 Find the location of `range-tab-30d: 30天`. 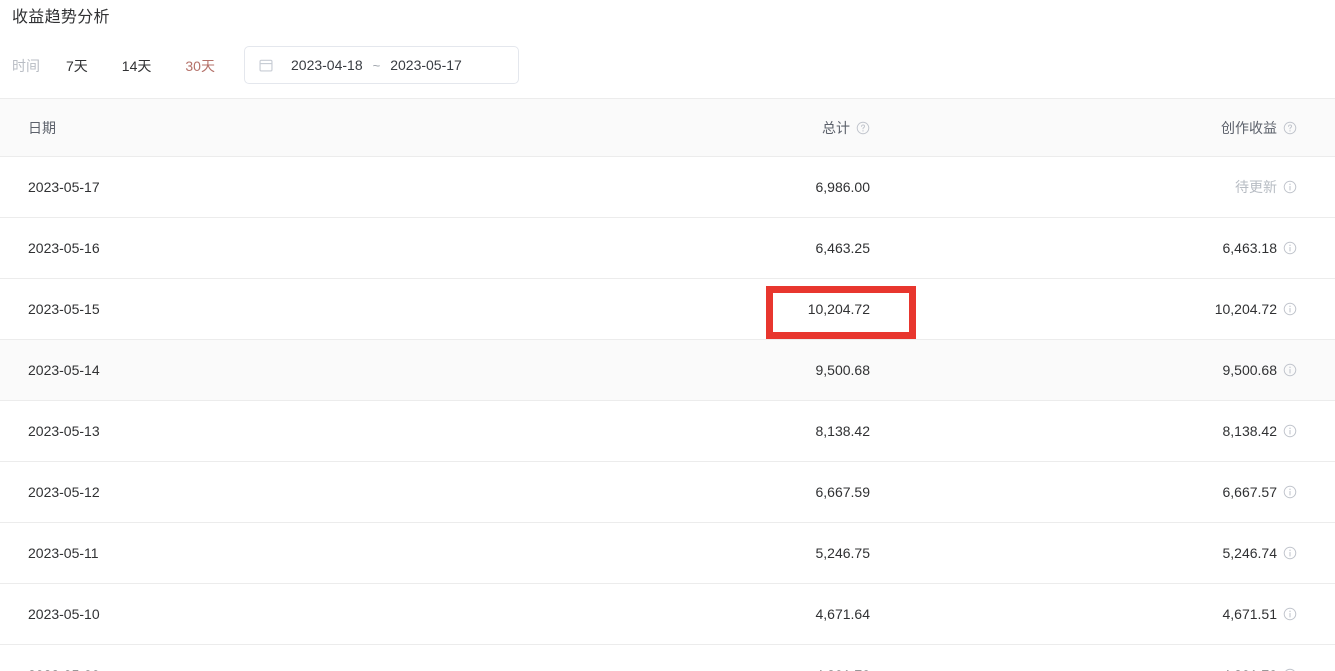

range-tab-30d: 30天 is located at coordinates (200, 66).